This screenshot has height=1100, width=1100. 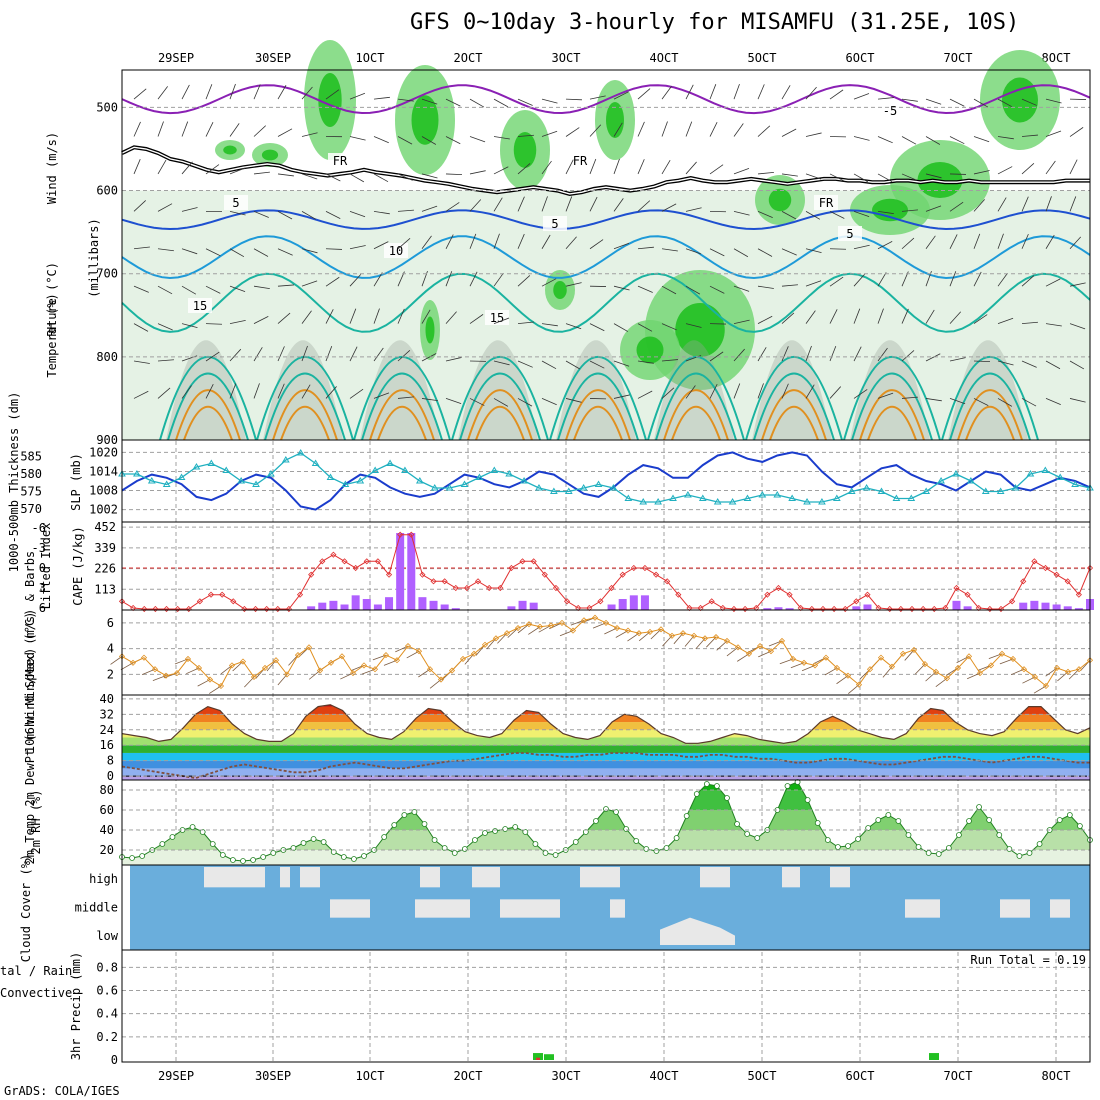 What do you see at coordinates (14, 482) in the screenshot?
I see `ylabel-thickness: 1000-500mb Thickness (dm)` at bounding box center [14, 482].